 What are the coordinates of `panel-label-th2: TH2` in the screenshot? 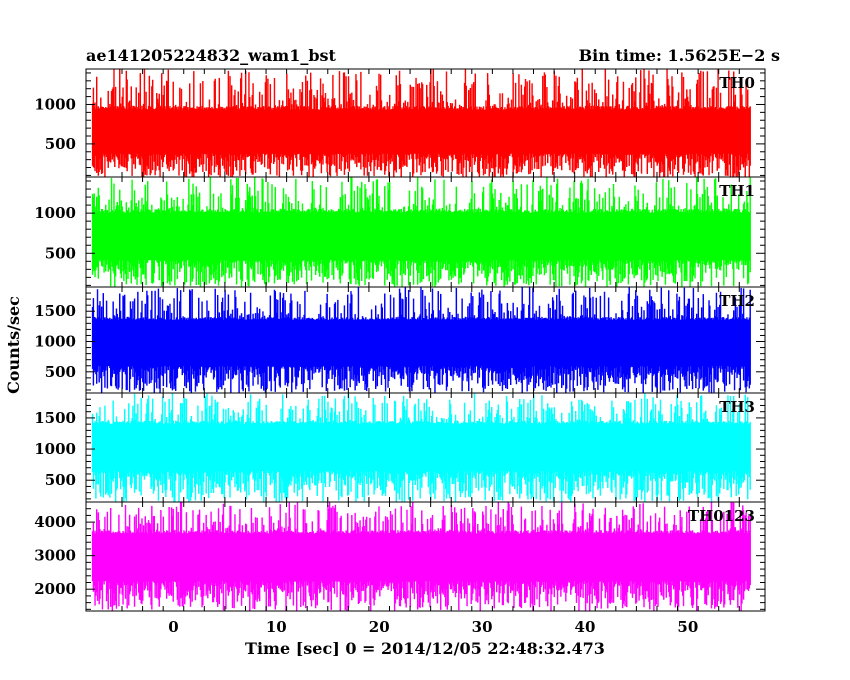 It's located at (737, 301).